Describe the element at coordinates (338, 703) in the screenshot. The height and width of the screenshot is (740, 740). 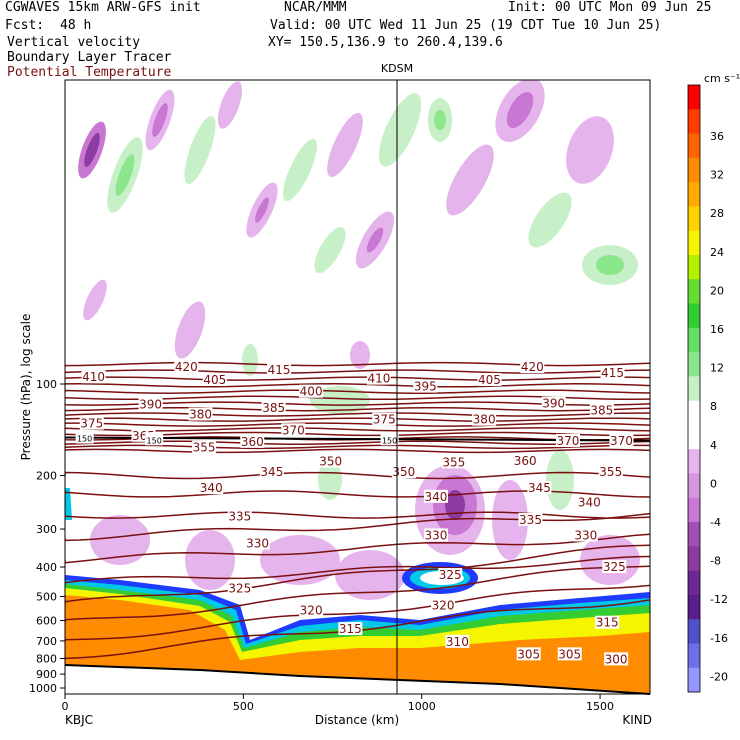
I see `x-axis: 0 500 1000 1500` at that location.